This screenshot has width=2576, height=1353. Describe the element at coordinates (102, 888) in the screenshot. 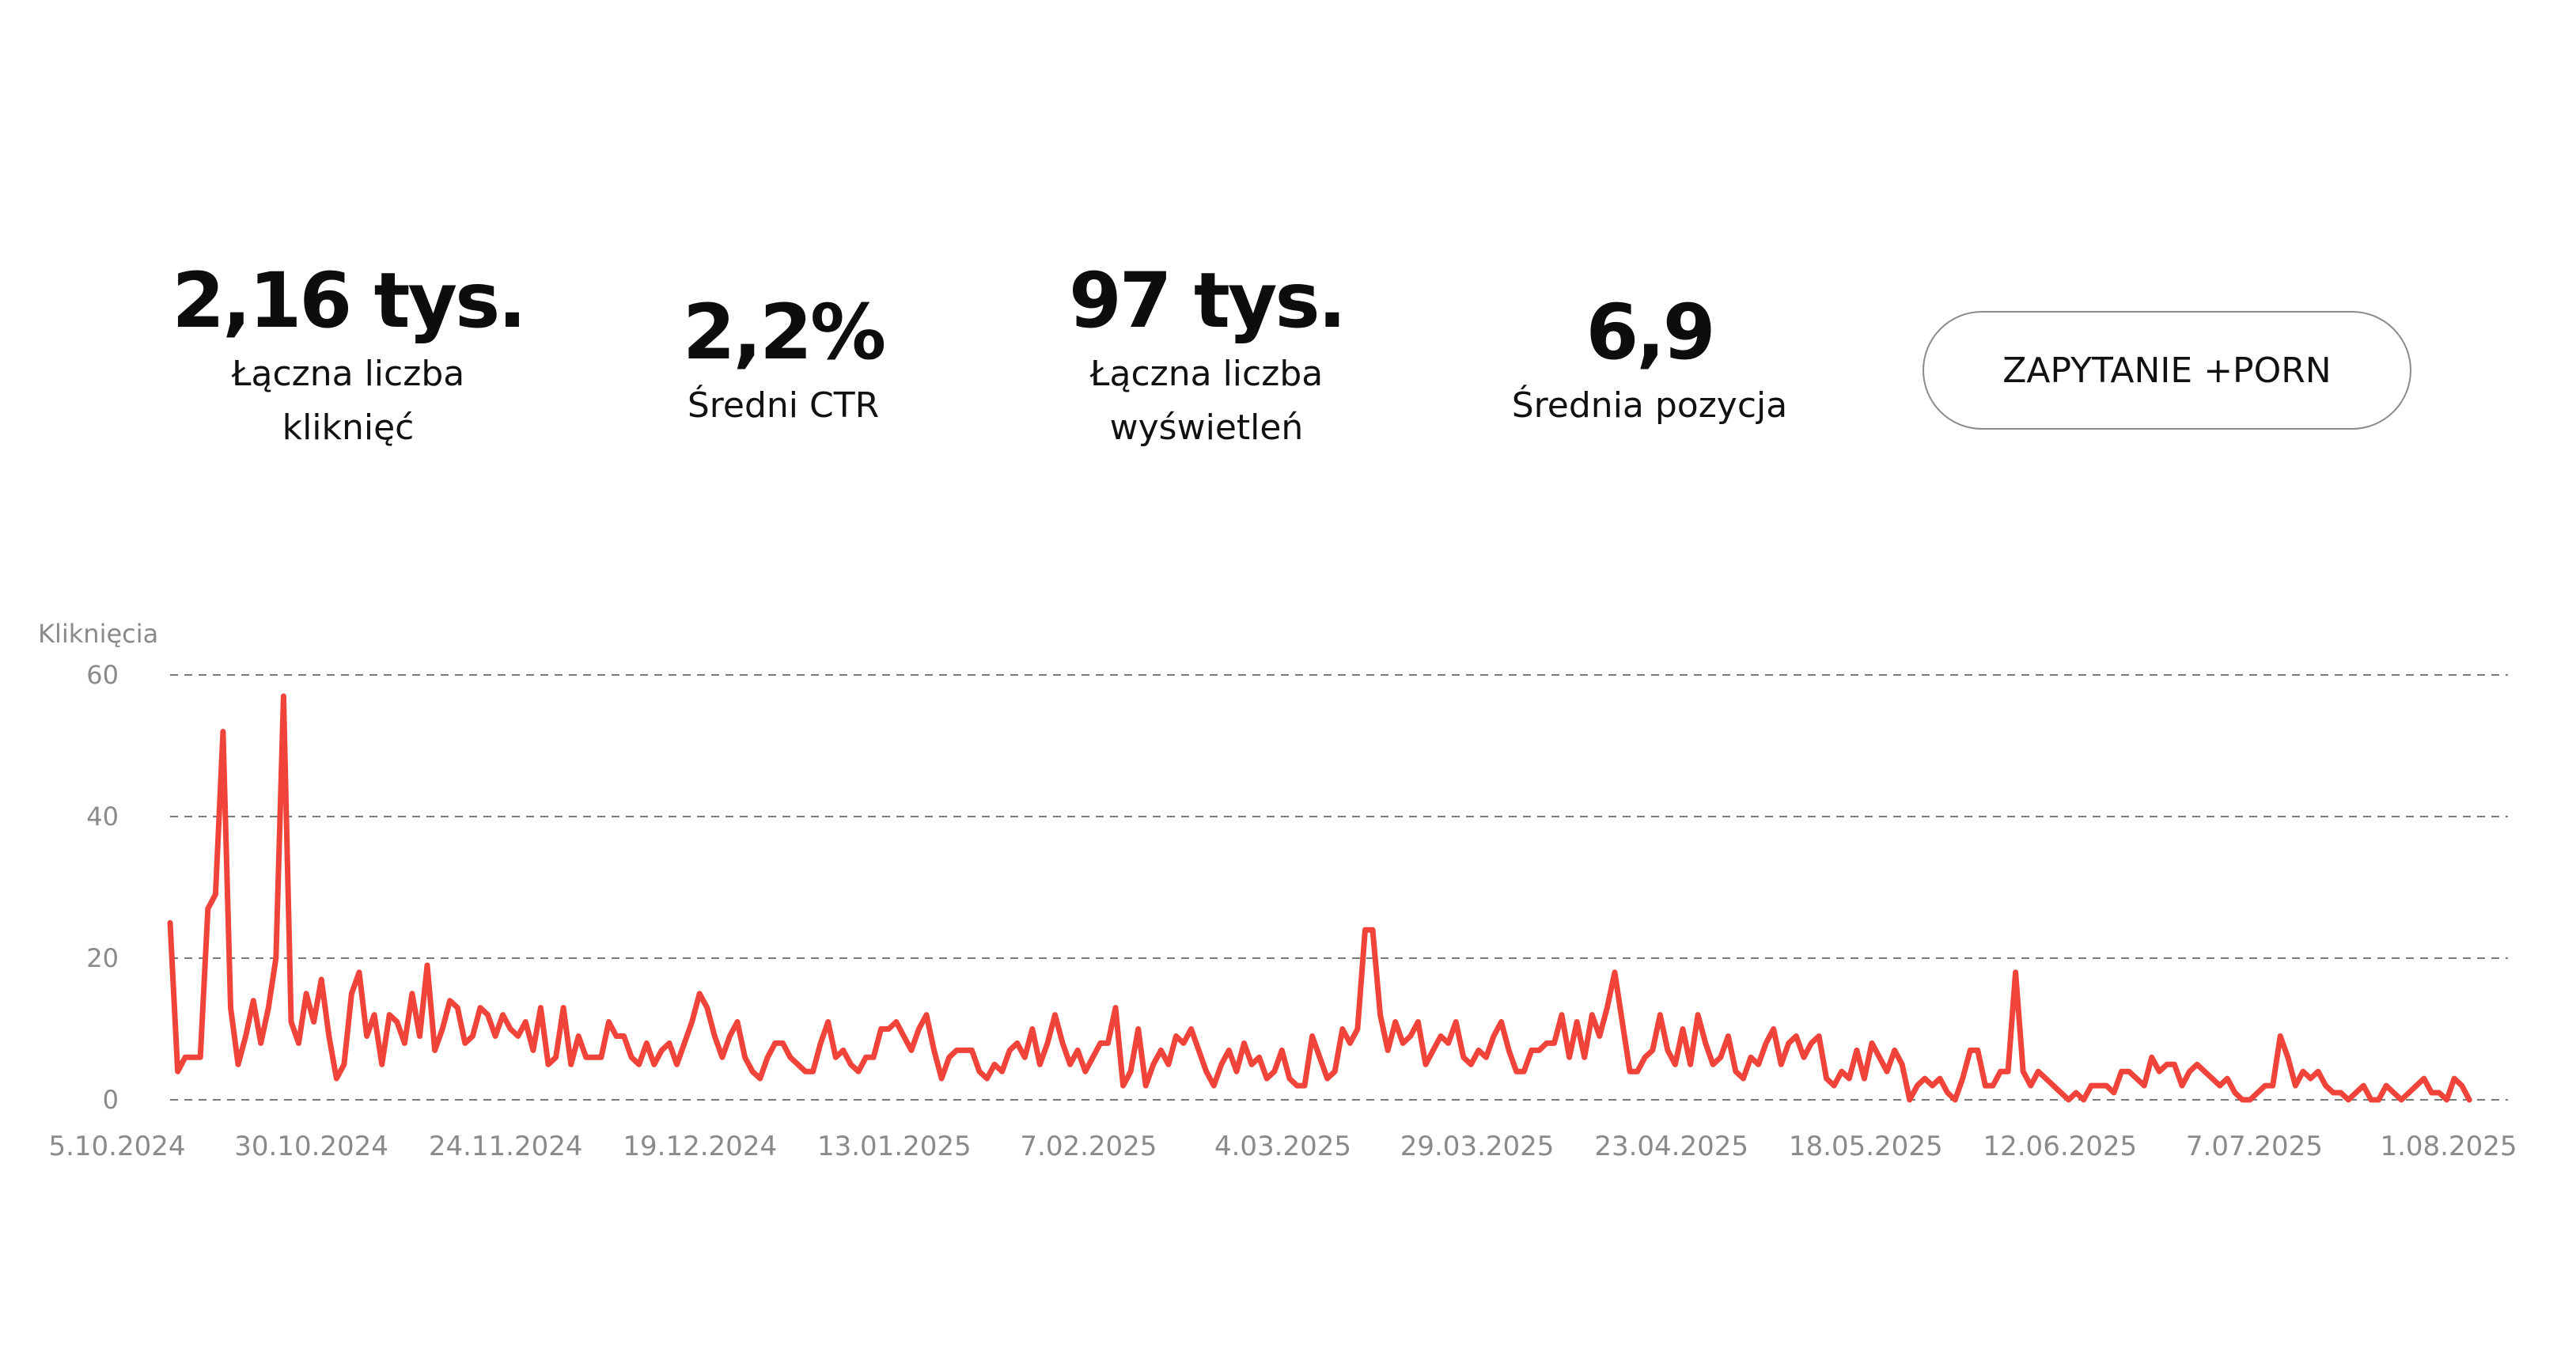

I see `y-tick-labels: 0 20 40 60` at that location.